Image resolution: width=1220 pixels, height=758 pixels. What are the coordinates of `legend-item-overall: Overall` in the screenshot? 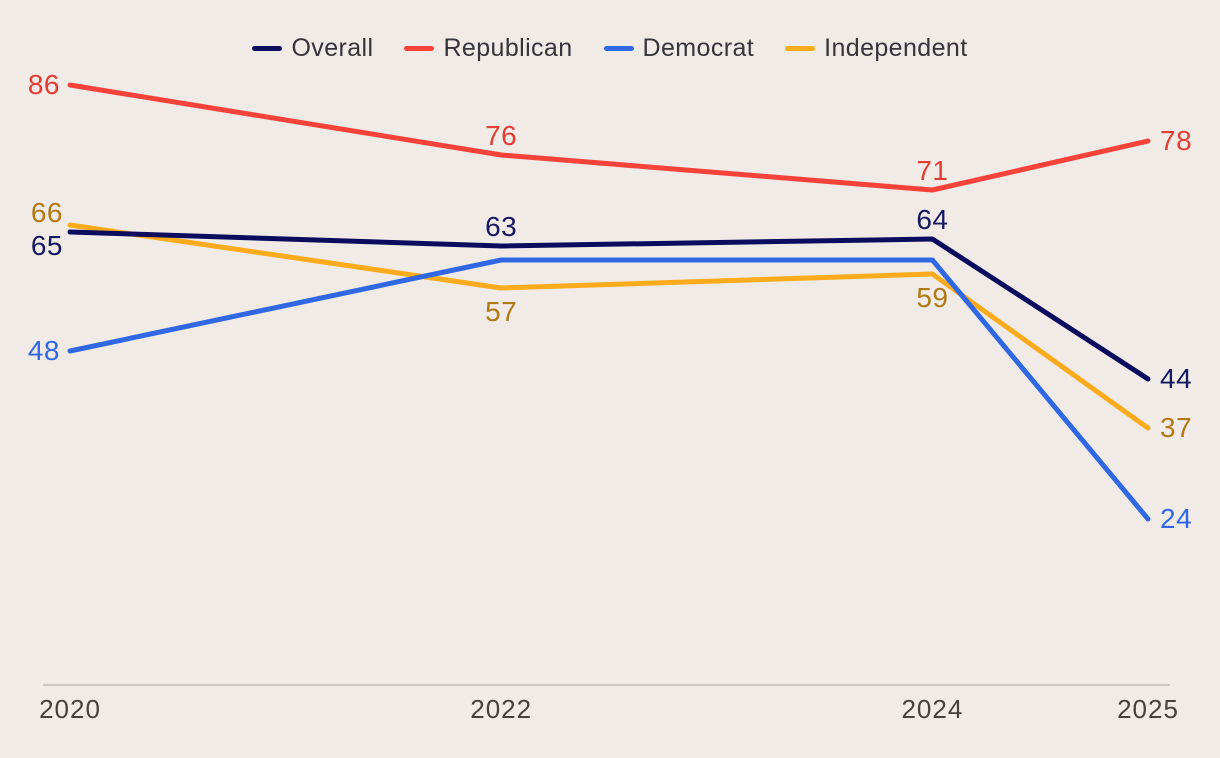 It's located at (312, 48).